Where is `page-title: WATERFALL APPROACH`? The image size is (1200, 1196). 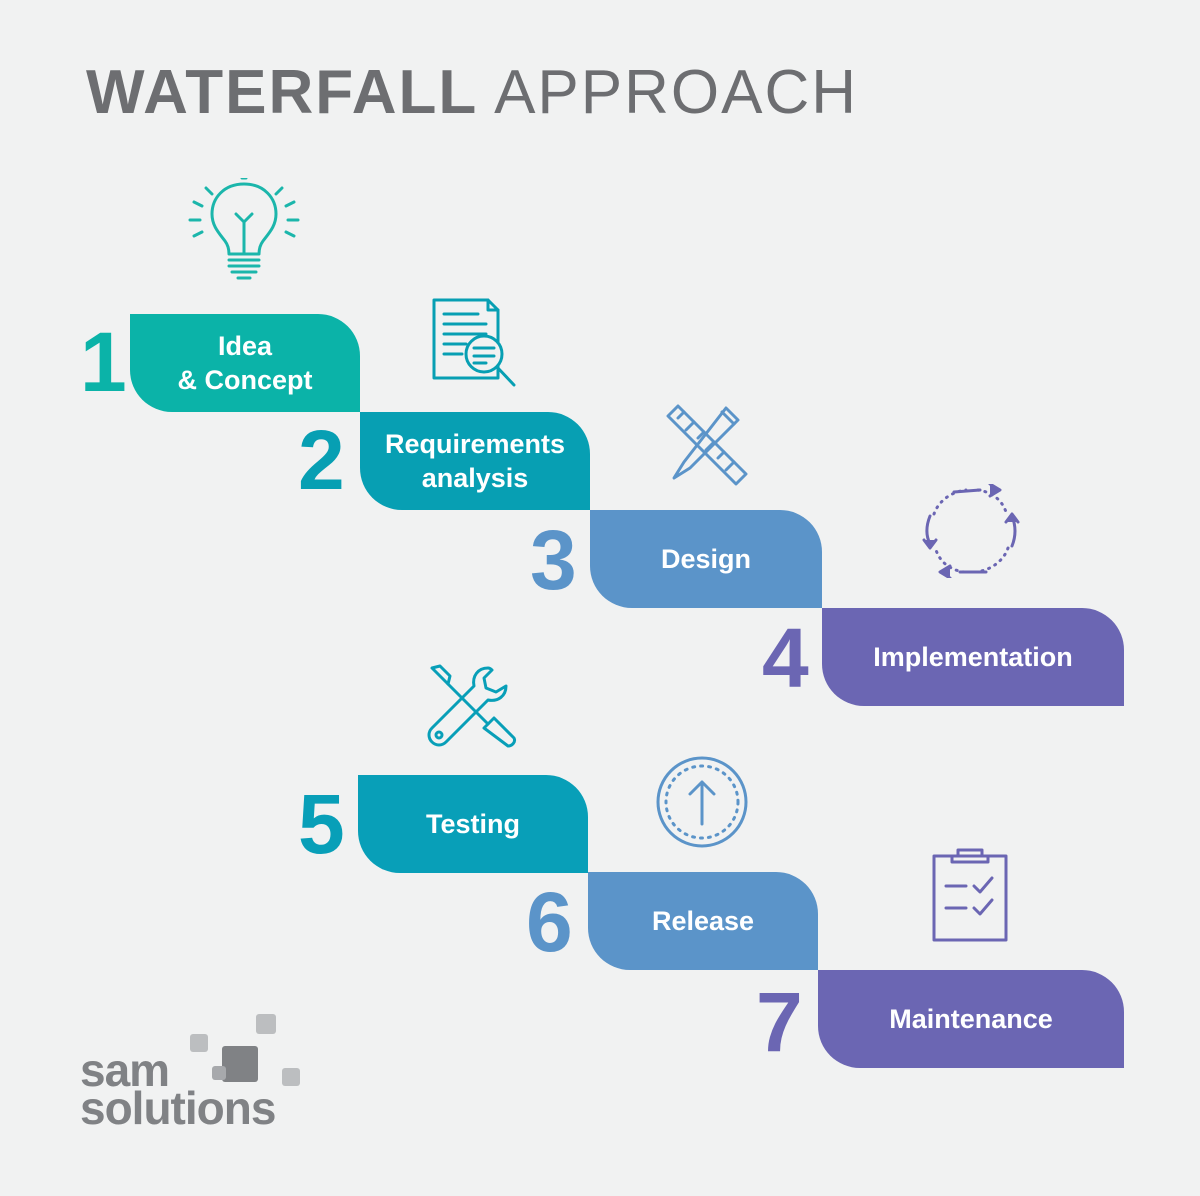
page-title: WATERFALL APPROACH is located at coordinates (472, 93).